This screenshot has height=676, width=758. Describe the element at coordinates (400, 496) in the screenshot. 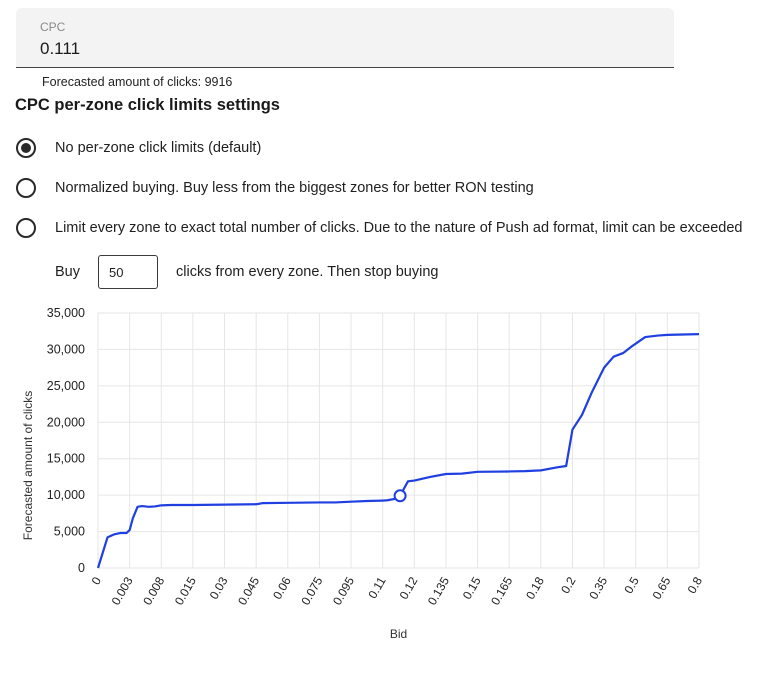

I see `current-bid-marker` at that location.